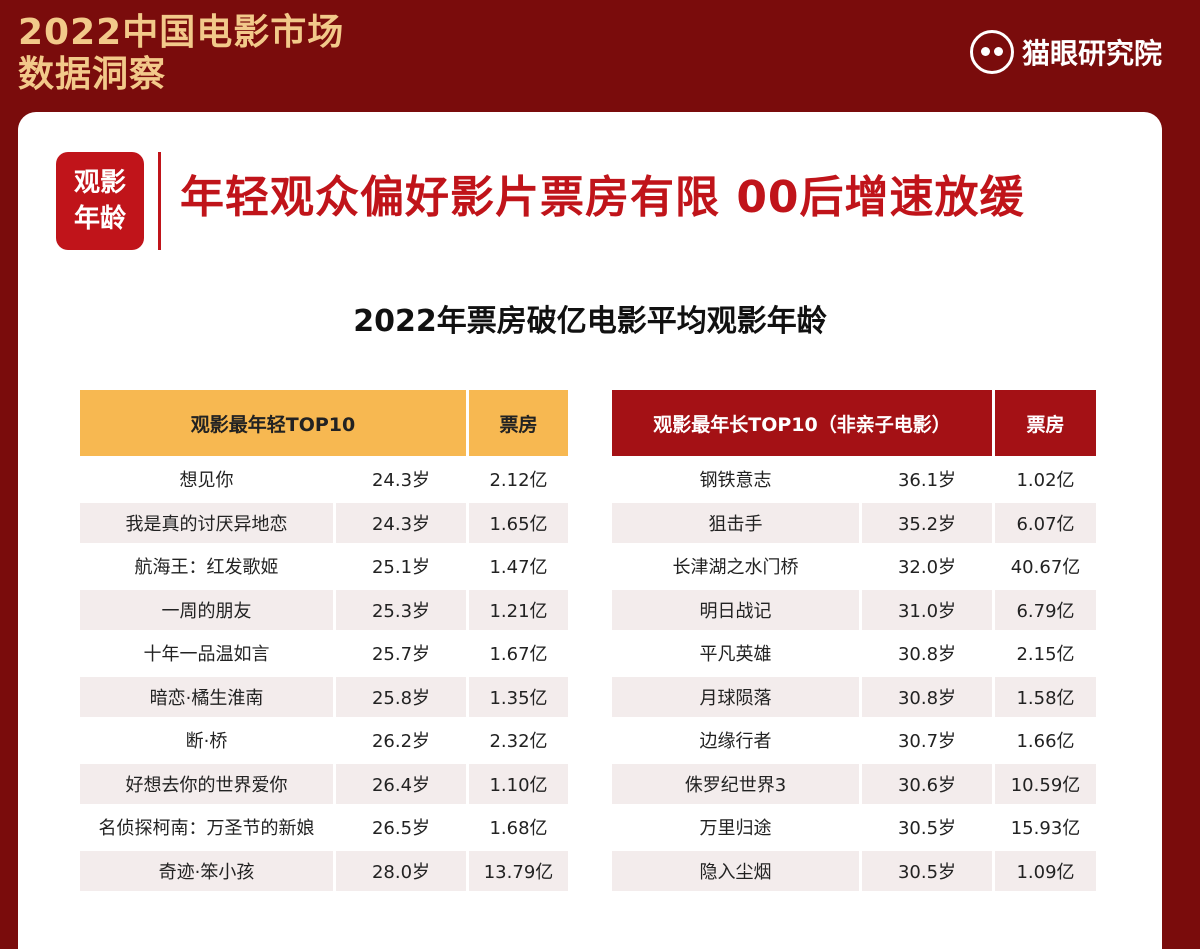  What do you see at coordinates (735, 655) in the screenshot?
I see `movie-name: 平凡英雄` at bounding box center [735, 655].